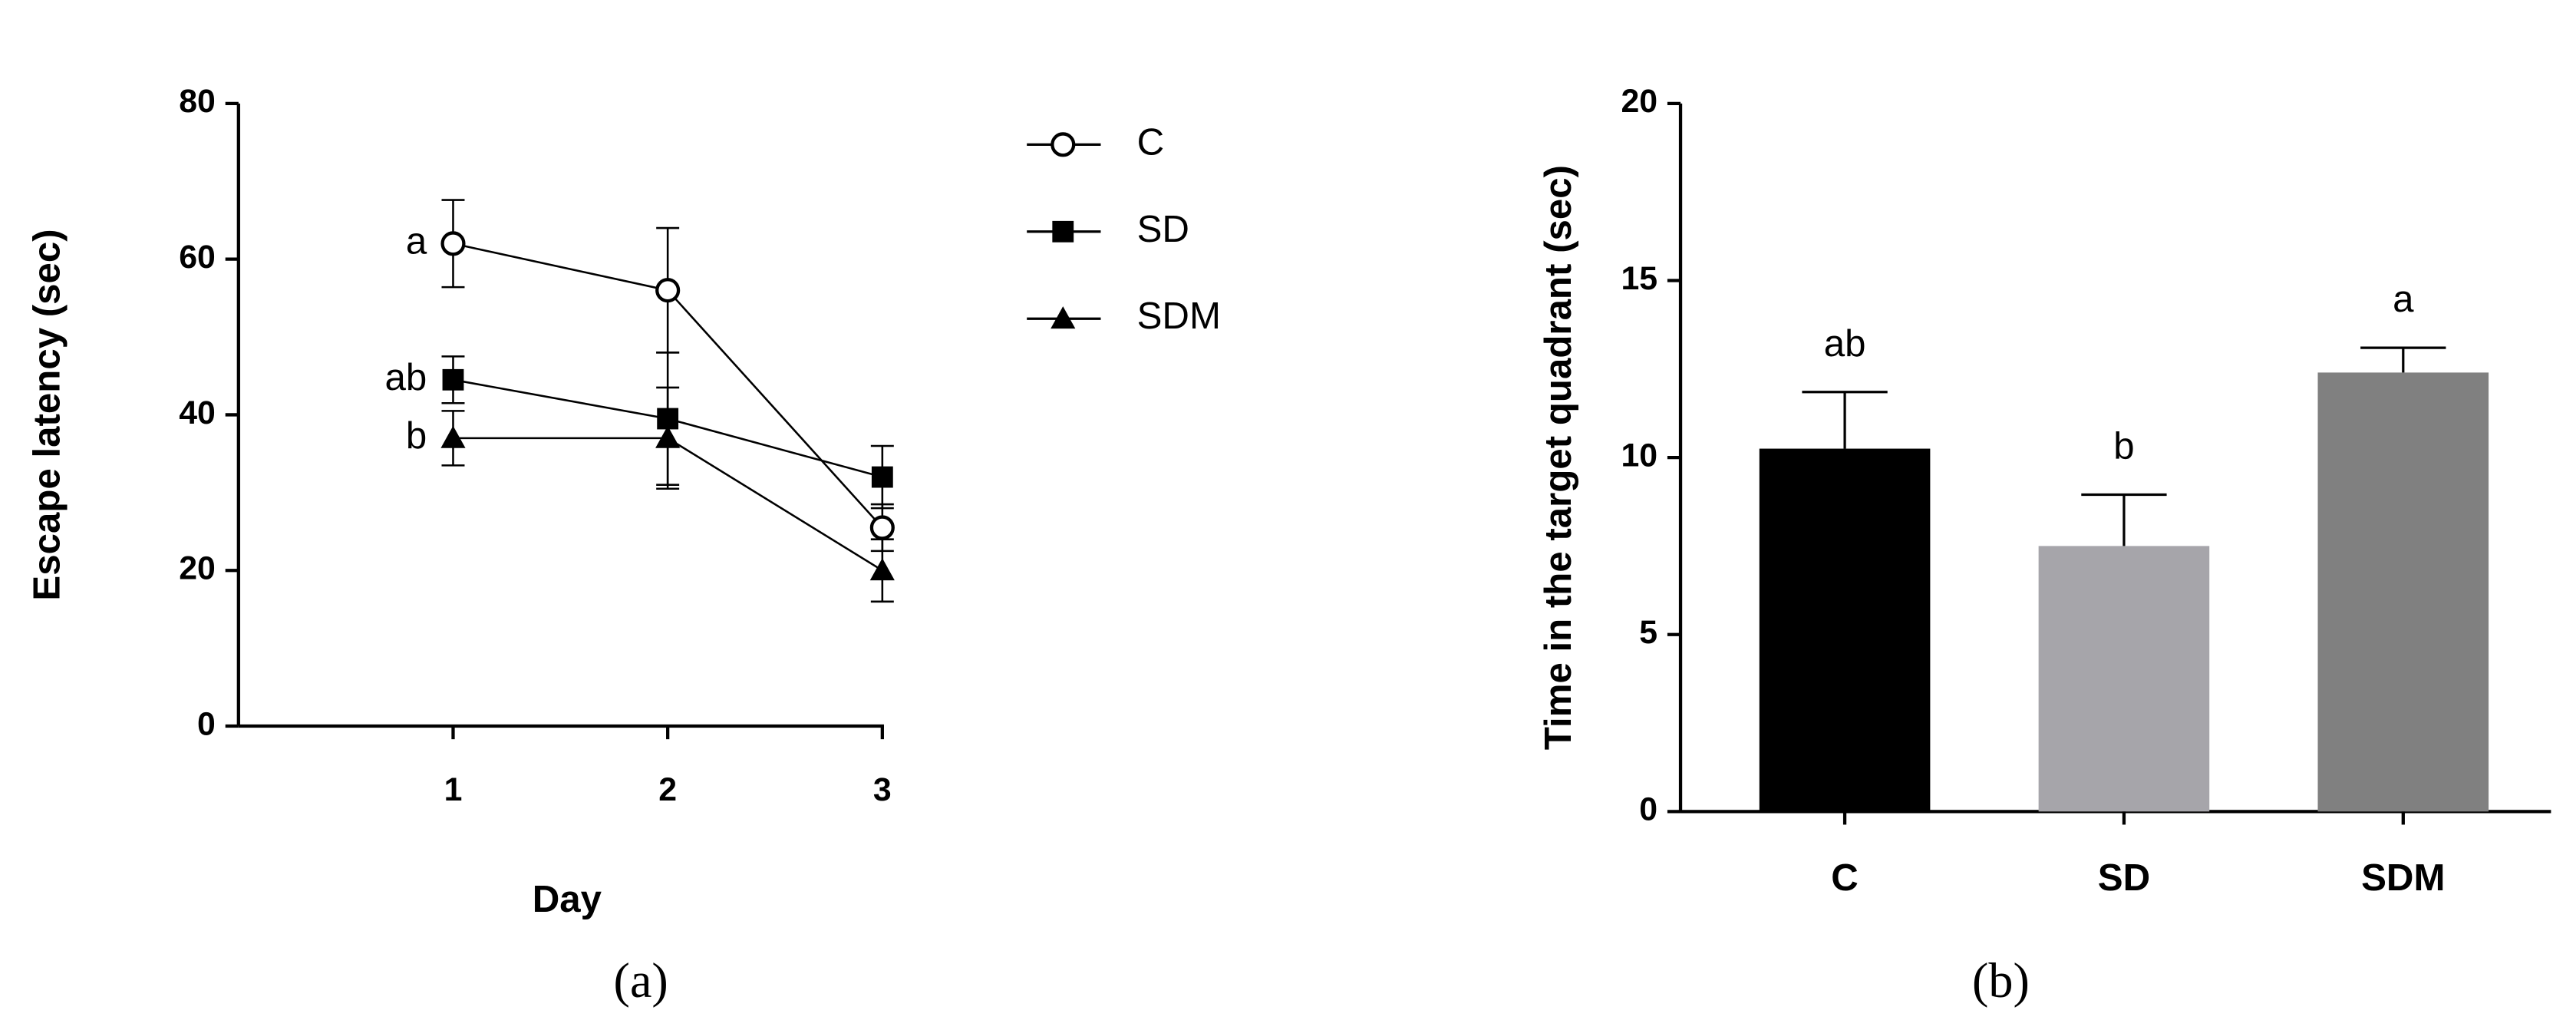  I want to click on x-tick-label: SD, so click(2124, 878).